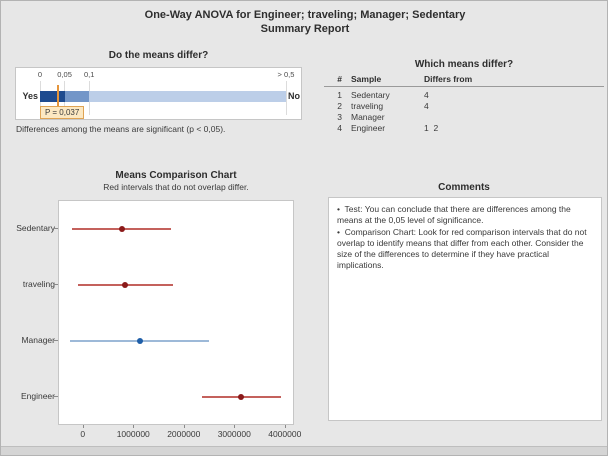 Image resolution: width=608 pixels, height=456 pixels. What do you see at coordinates (448, 79) in the screenshot?
I see `column-header-differs: Differs from` at bounding box center [448, 79].